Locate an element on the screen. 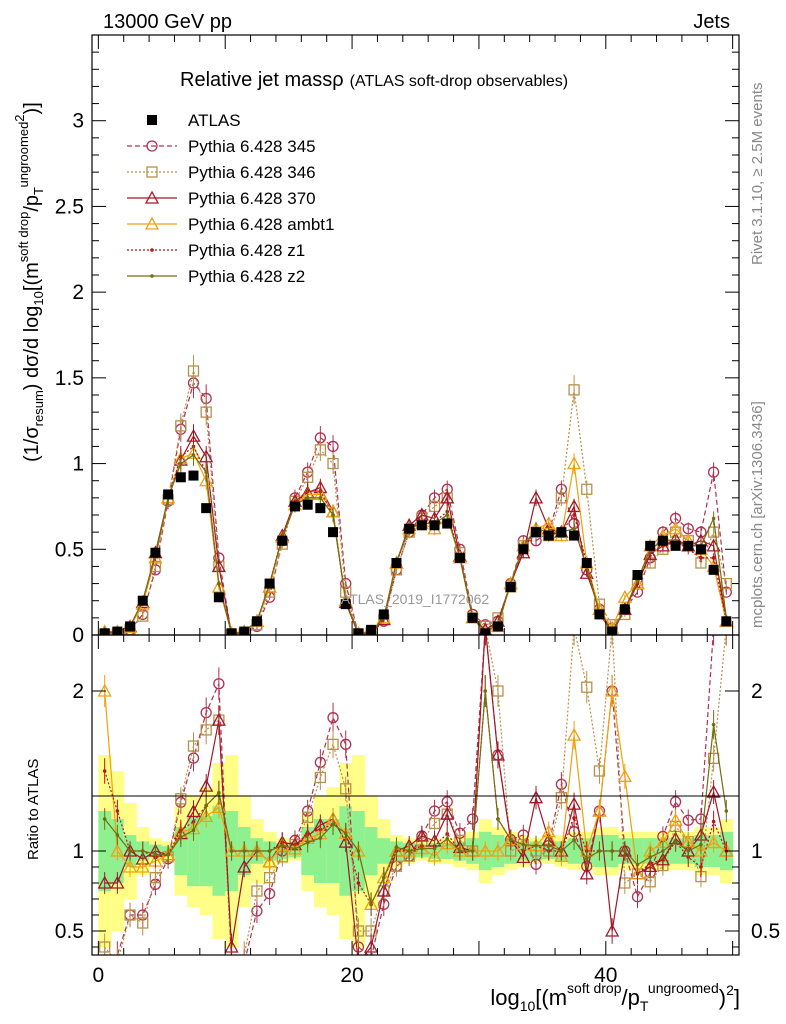 The height and width of the screenshot is (1024, 786). watermark: ATLAS_2019_I1772062 is located at coordinates (415, 599).